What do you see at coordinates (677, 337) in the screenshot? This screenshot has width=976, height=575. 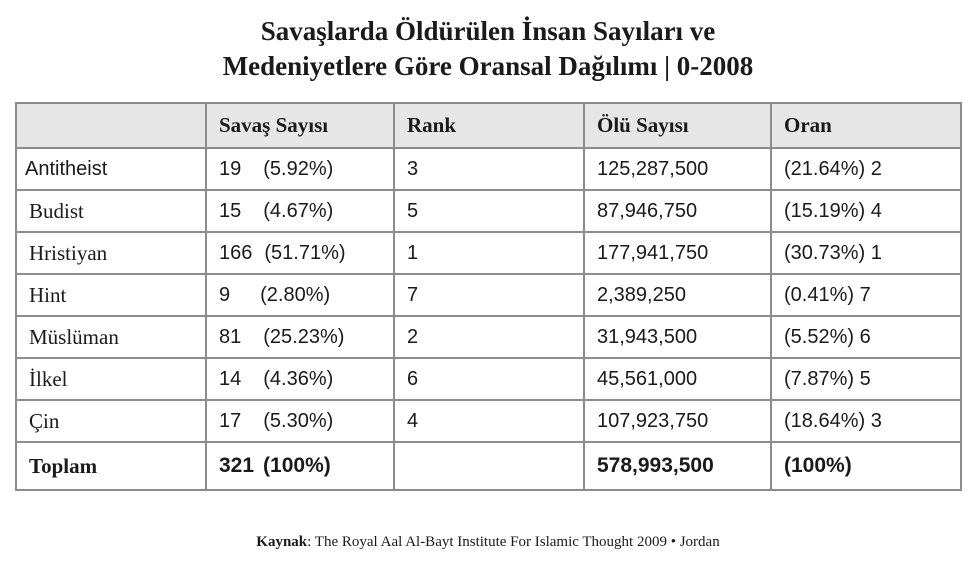 I see `deaths-cell: 31,943,500` at bounding box center [677, 337].